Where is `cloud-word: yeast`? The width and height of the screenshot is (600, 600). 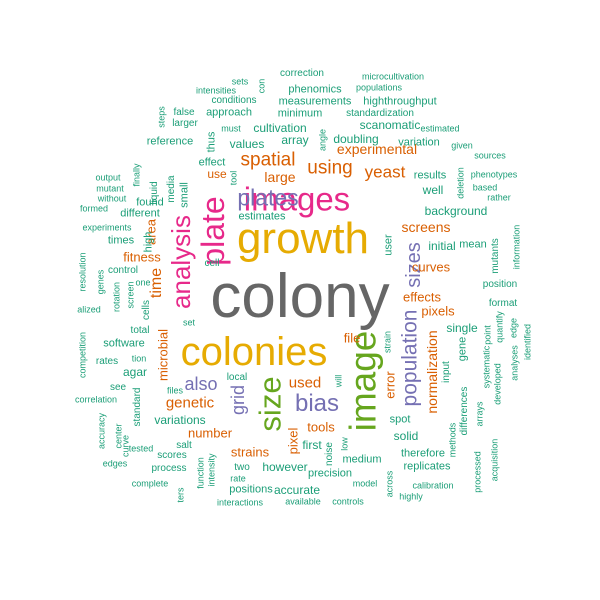
cloud-word: yeast is located at coordinates (385, 172).